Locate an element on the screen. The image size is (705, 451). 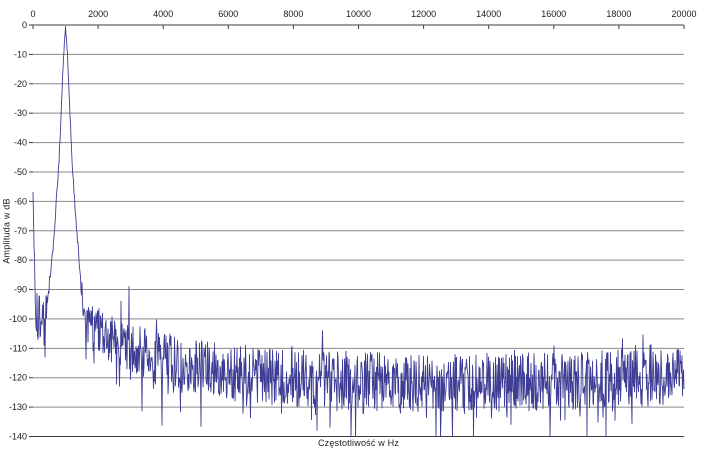
y-tick-label: -70 is located at coordinates (20, 231).